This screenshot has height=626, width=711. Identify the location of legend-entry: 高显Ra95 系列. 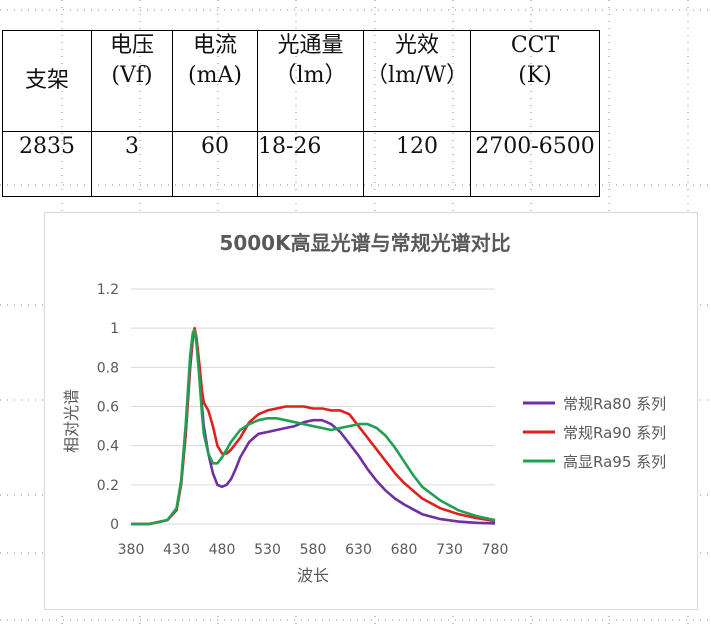
(614, 462).